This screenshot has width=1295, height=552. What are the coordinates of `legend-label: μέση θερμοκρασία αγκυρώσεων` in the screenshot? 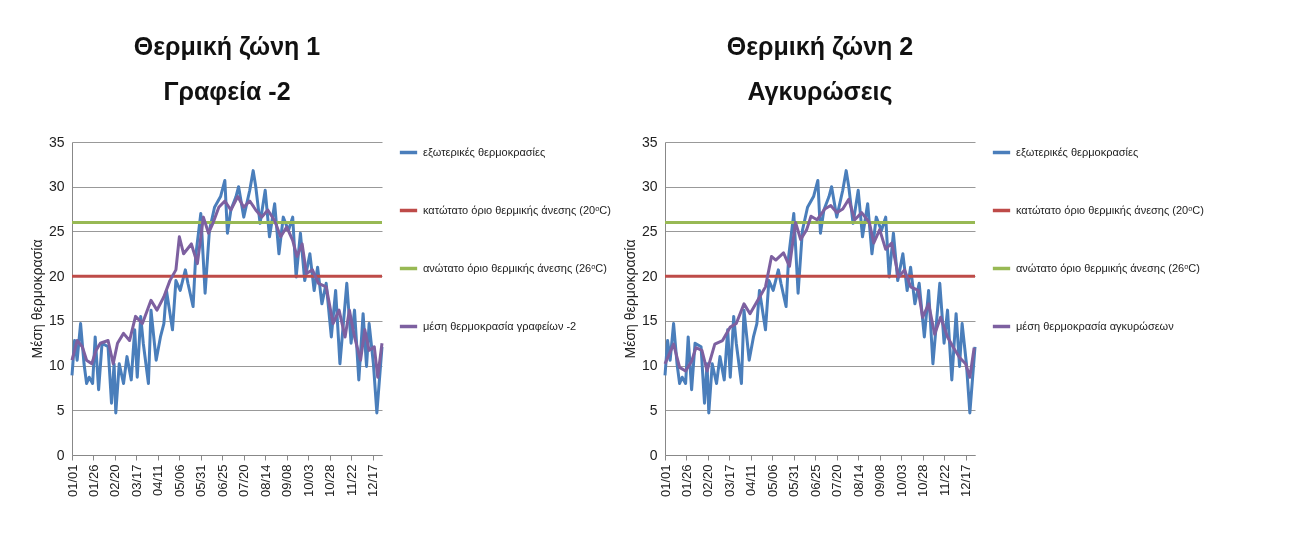 It's located at (1095, 325).